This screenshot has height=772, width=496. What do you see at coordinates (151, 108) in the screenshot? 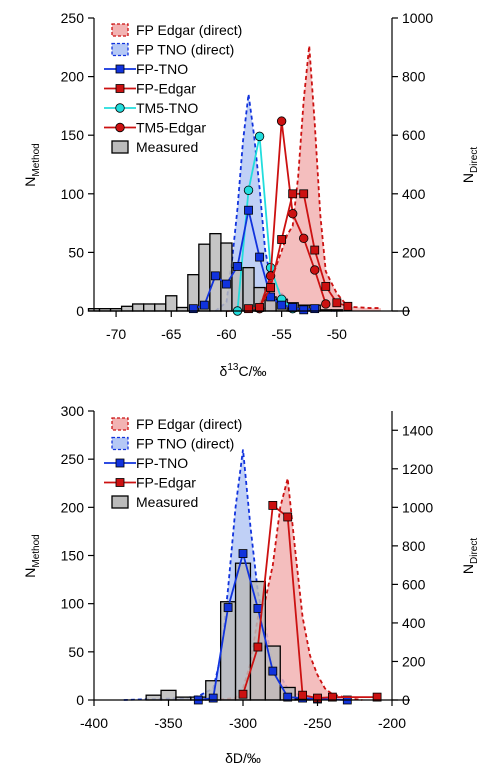
I see `legend-entry: TM5-TNO` at bounding box center [151, 108].